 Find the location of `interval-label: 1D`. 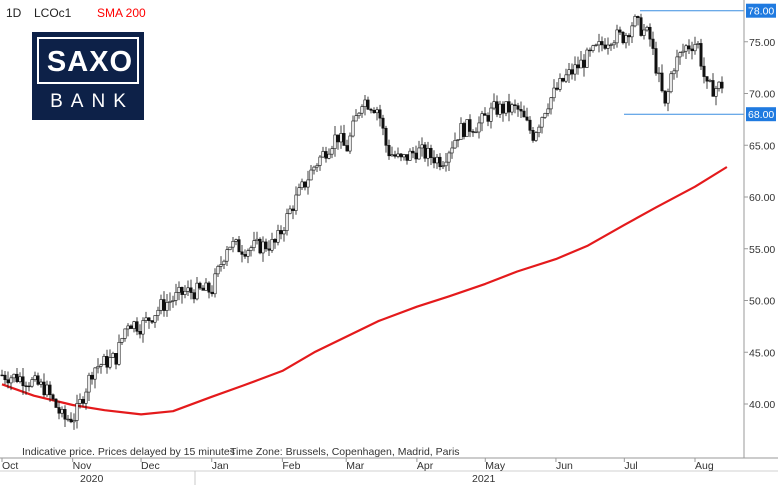

interval-label: 1D is located at coordinates (14, 13).